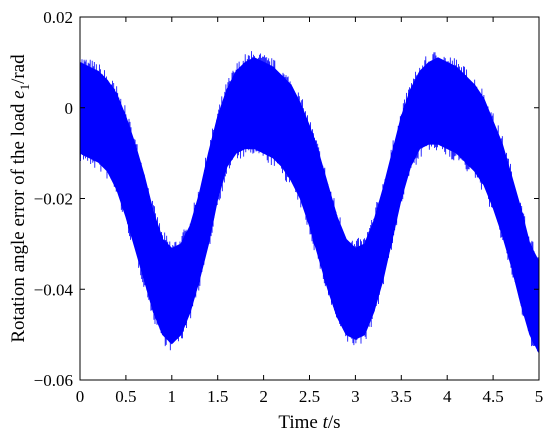 This screenshot has height=436, width=550. I want to click on x-tick-label: 4, so click(447, 396).